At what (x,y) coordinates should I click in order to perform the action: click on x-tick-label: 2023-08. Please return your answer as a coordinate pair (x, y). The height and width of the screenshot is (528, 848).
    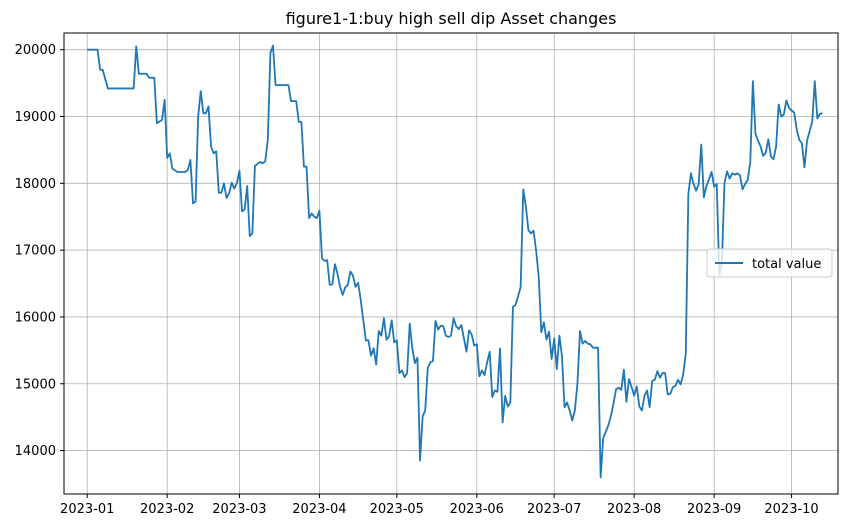
    Looking at the image, I should click on (634, 509).